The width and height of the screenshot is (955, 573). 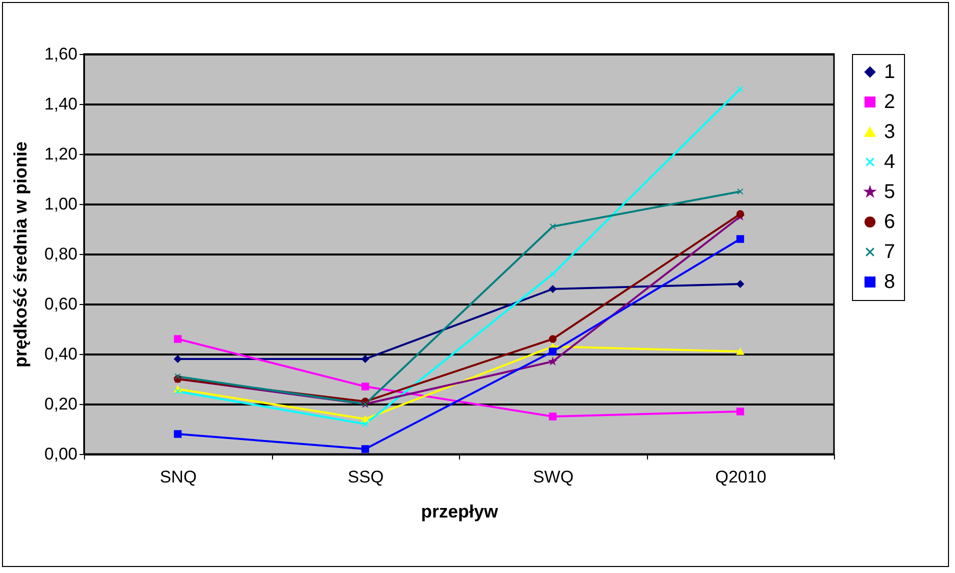 I want to click on legend-label: 5, so click(x=890, y=192).